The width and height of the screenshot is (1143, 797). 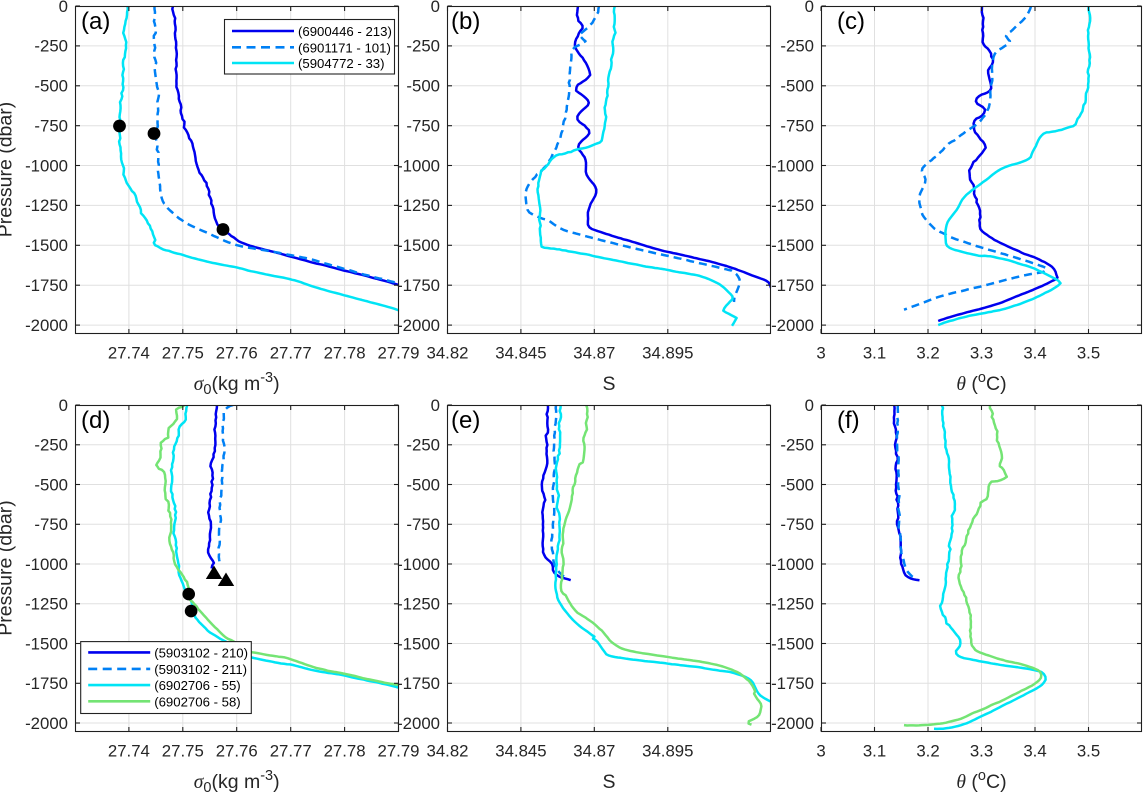 I want to click on svg-text: (5904772 - 33), so click(x=341, y=63).